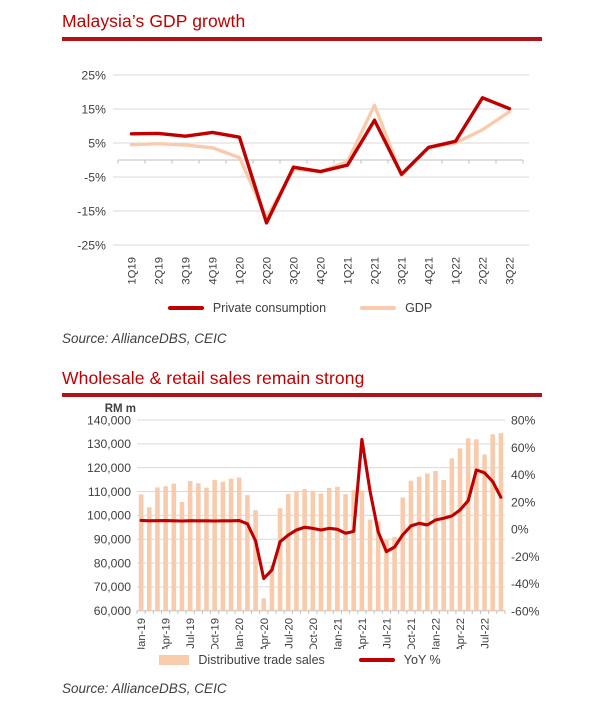 The width and height of the screenshot is (600, 720). Describe the element at coordinates (109, 516) in the screenshot. I see `left-axis-tick-label: 100,000` at that location.